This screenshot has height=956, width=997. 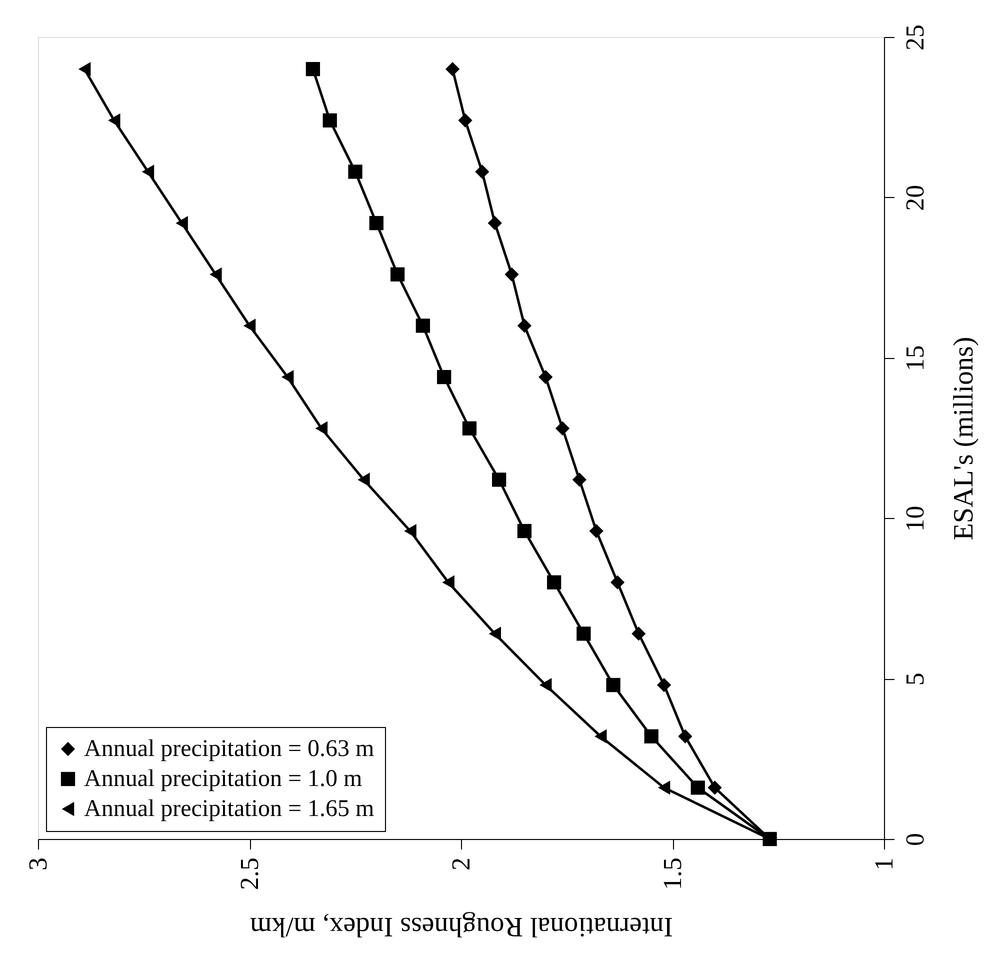 What do you see at coordinates (915, 37) in the screenshot?
I see `y-tick-label: 25` at bounding box center [915, 37].